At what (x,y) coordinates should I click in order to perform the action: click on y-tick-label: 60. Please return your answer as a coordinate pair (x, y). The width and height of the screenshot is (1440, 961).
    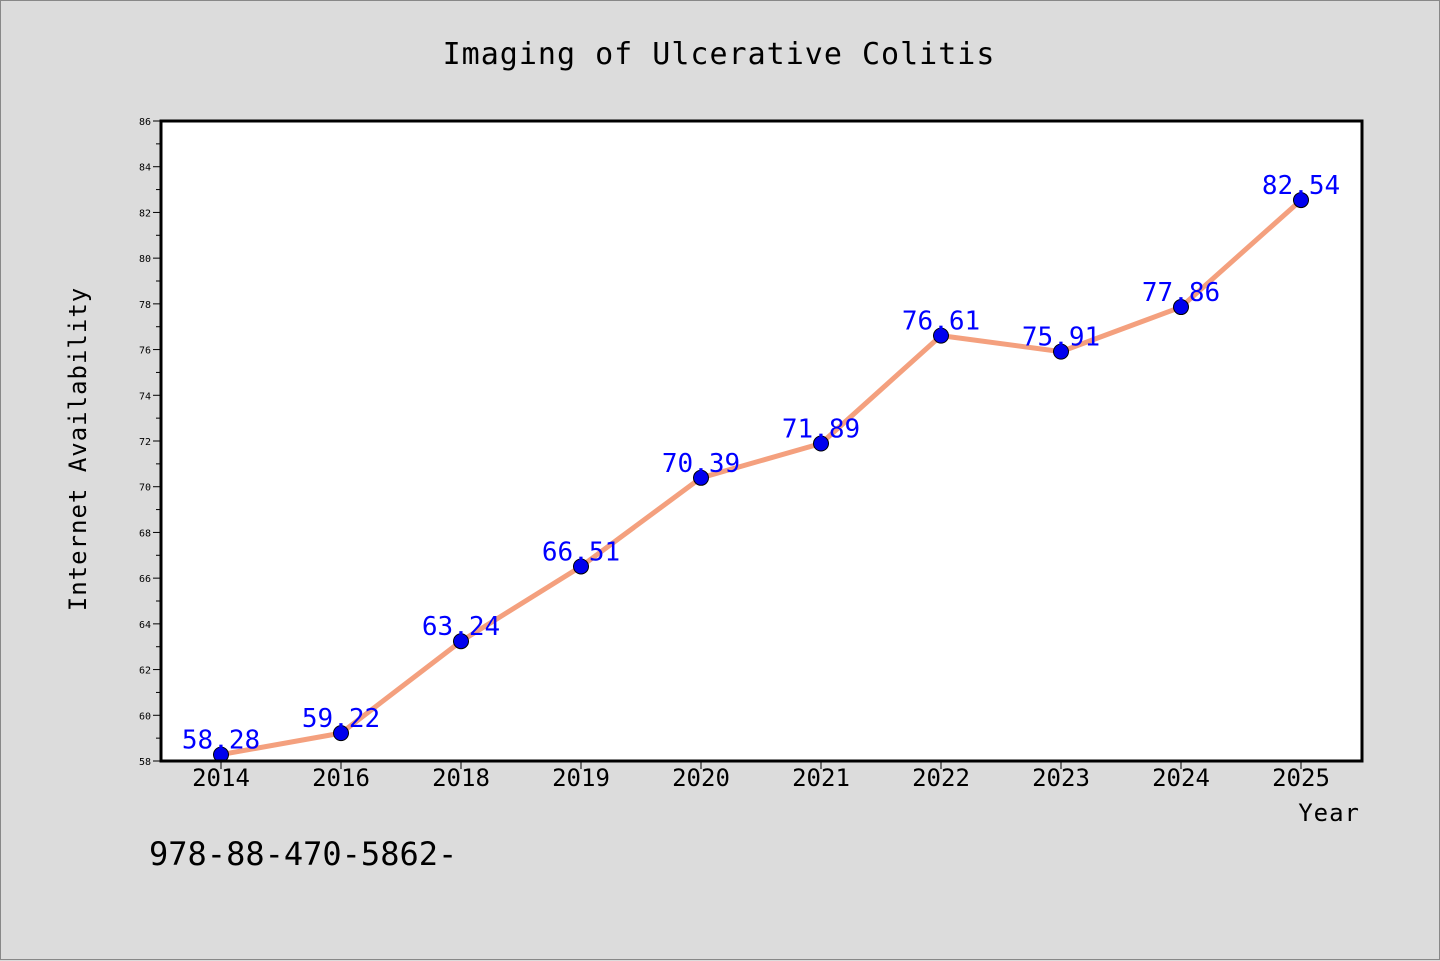
    Looking at the image, I should click on (145, 716).